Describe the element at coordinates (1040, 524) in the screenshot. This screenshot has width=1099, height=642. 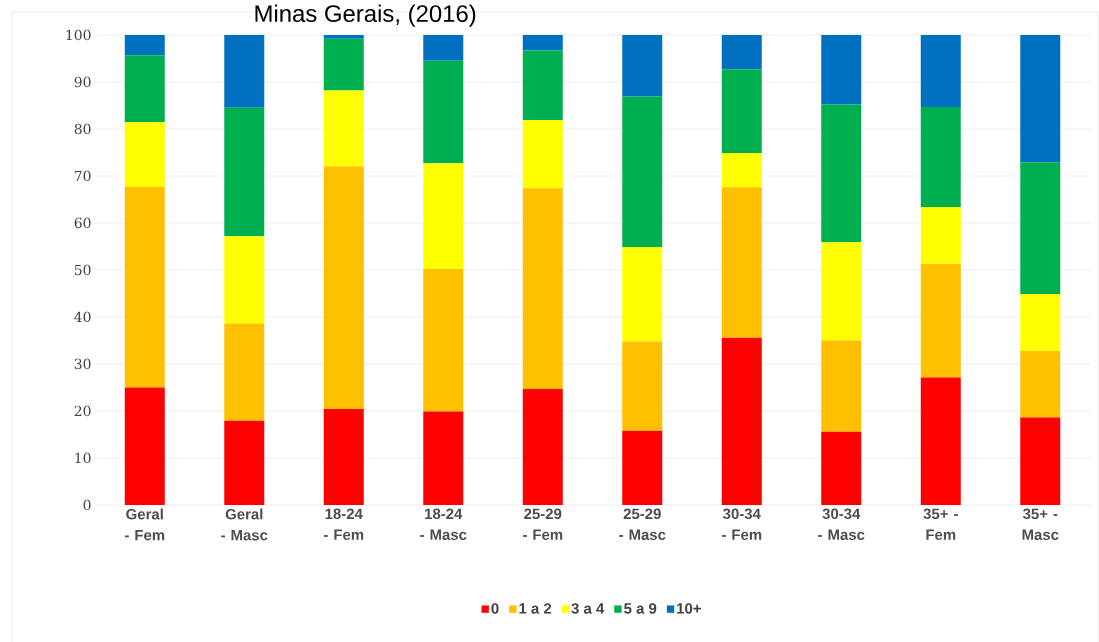
I see `x-tick-label: 35+ - Masc` at that location.